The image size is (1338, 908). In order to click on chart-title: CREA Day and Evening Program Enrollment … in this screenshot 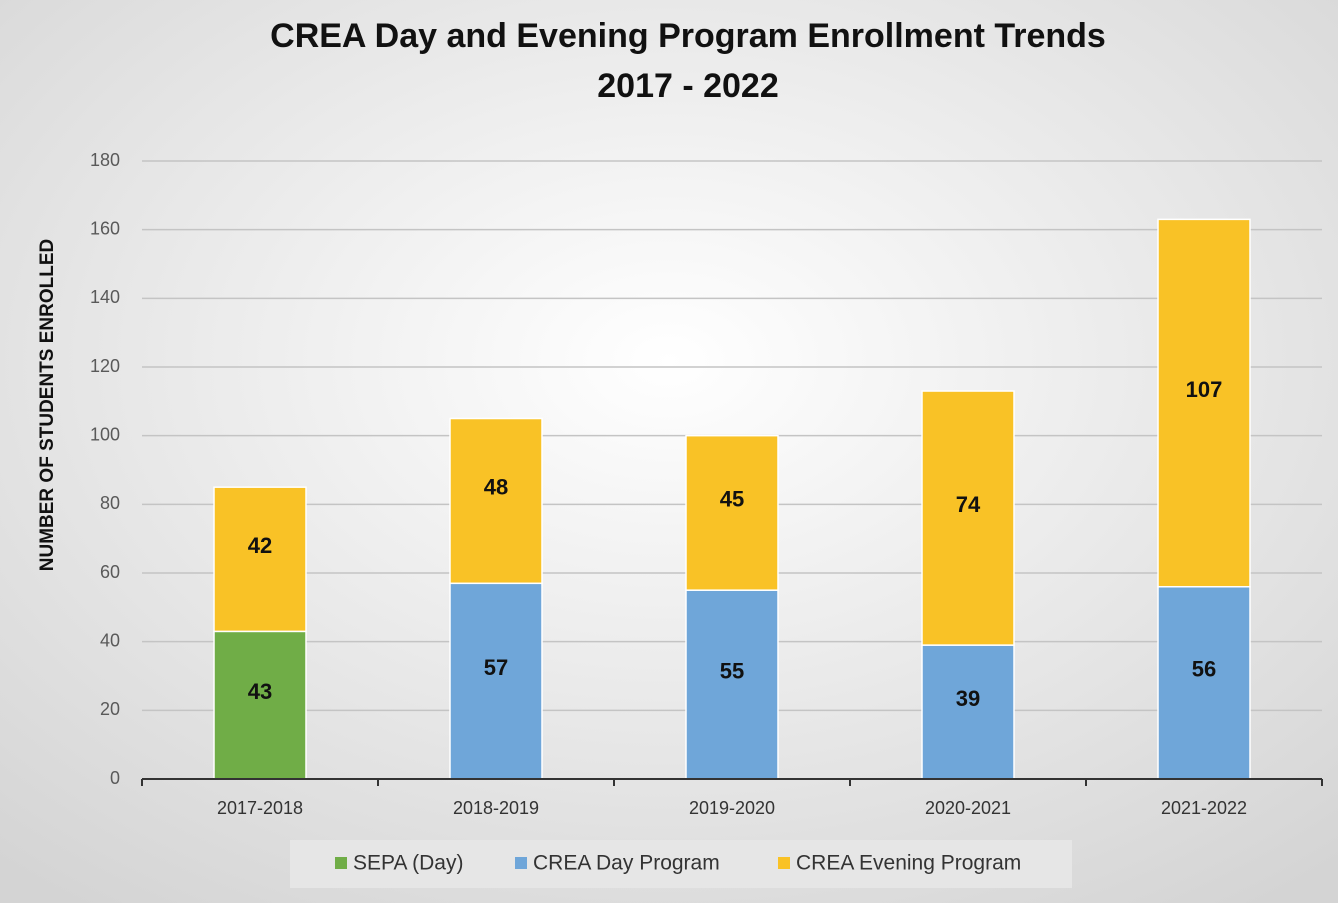, I will do `click(688, 36)`.